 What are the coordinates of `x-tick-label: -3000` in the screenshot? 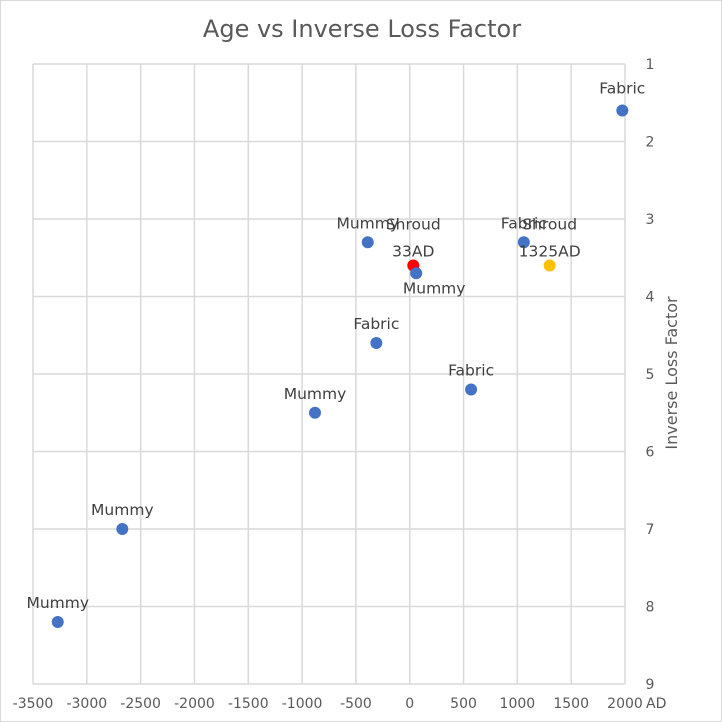 It's located at (86, 704).